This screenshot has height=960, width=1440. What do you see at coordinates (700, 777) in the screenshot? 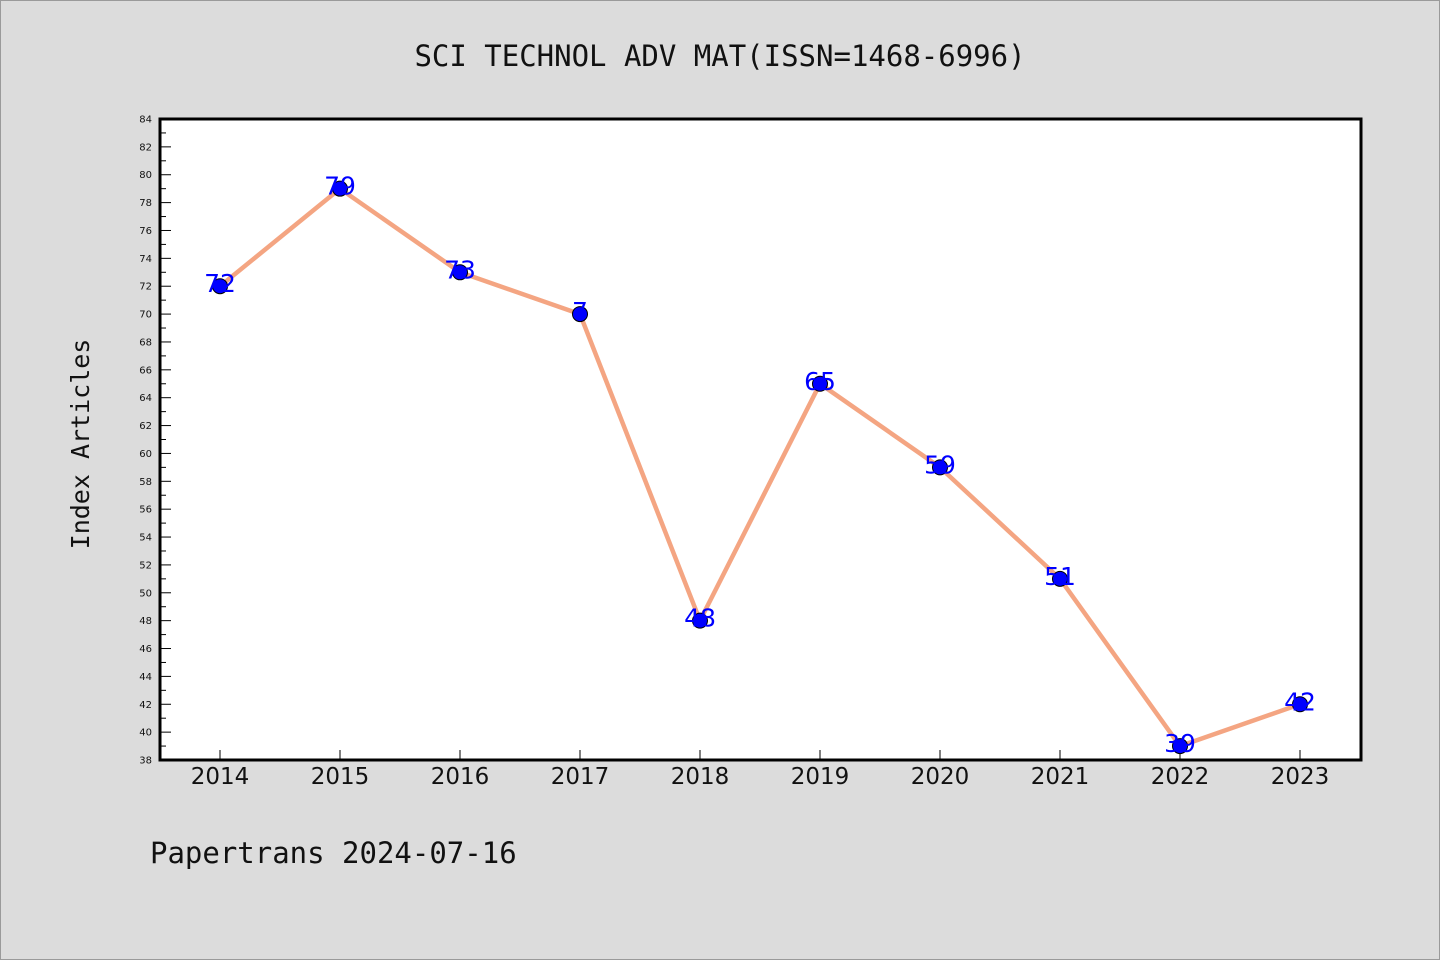
I see `x-tick-label: 2018` at bounding box center [700, 777].